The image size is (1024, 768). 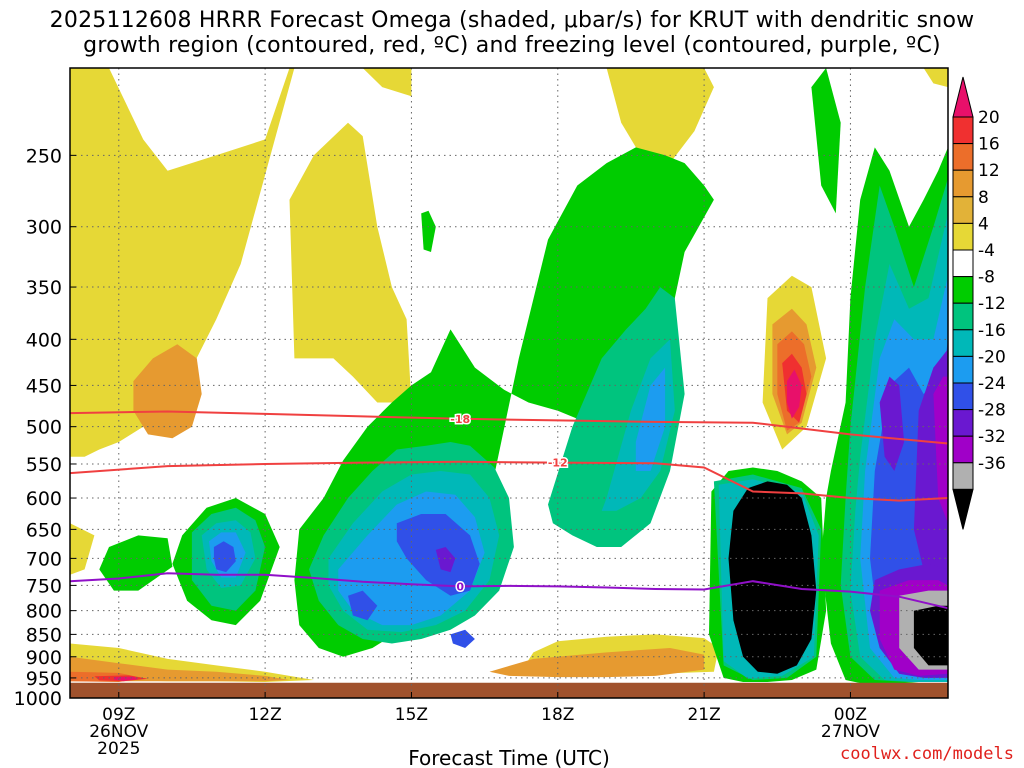 What do you see at coordinates (509, 757) in the screenshot?
I see `x-axis-label: Forecast Time (UTC)` at bounding box center [509, 757].